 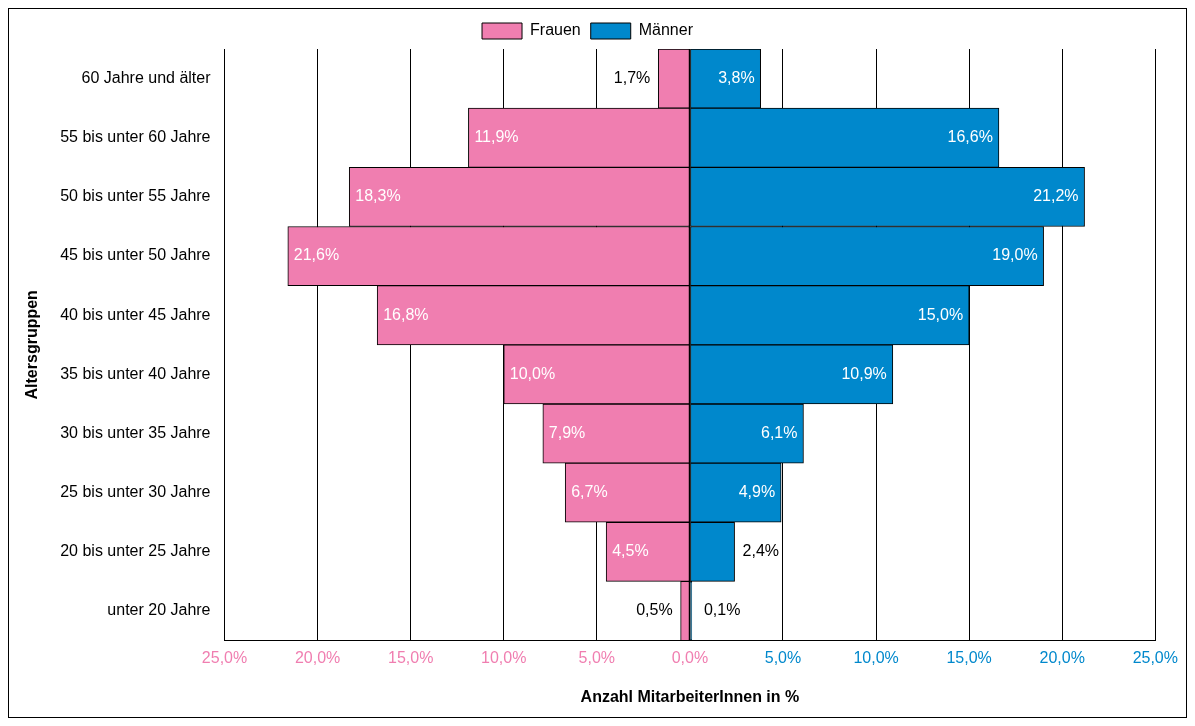 I want to click on data-label: 15,0%, so click(x=940, y=314).